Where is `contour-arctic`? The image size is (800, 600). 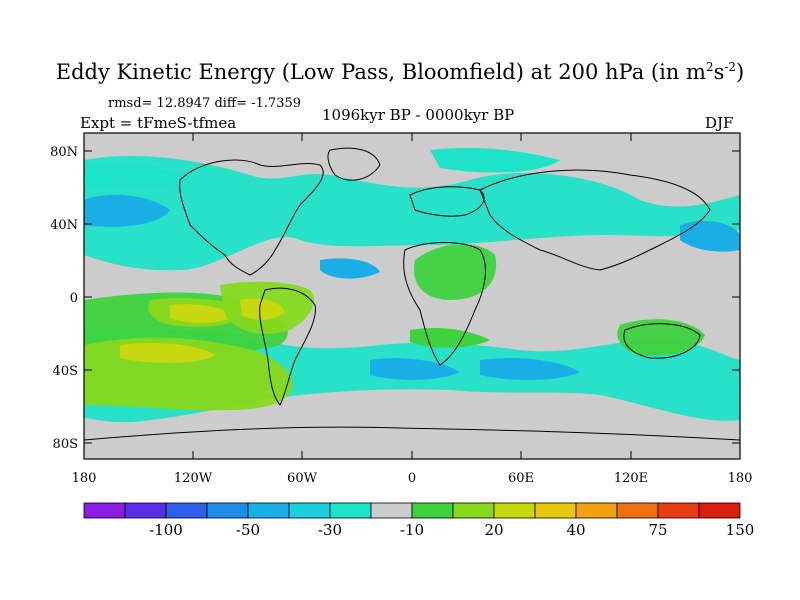
contour-arctic is located at coordinates (495, 160).